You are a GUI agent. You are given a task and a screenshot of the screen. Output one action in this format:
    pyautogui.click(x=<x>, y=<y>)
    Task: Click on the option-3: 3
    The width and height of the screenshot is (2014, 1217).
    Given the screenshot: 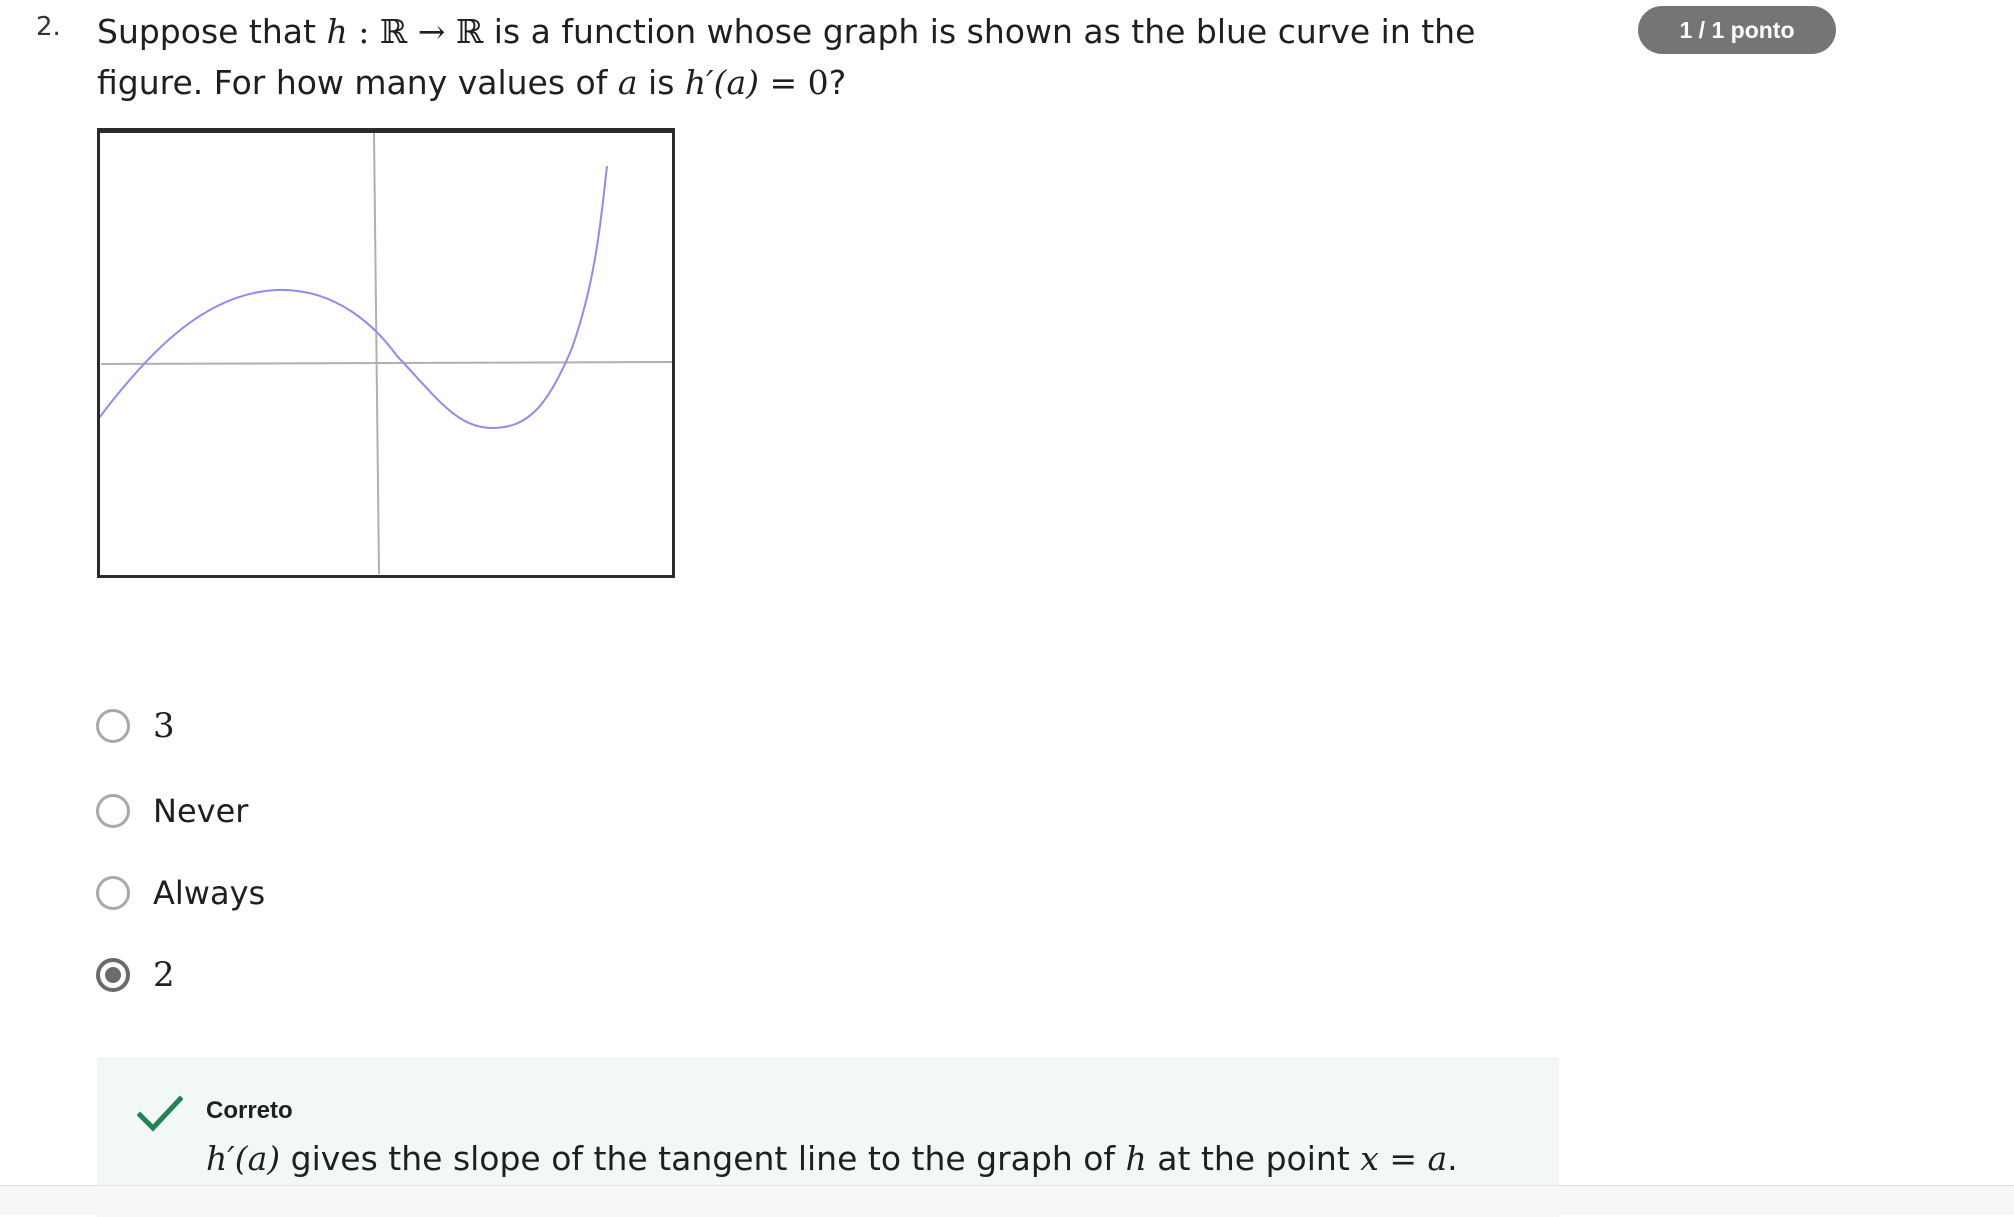 What is the action you would take?
    pyautogui.click(x=135, y=726)
    